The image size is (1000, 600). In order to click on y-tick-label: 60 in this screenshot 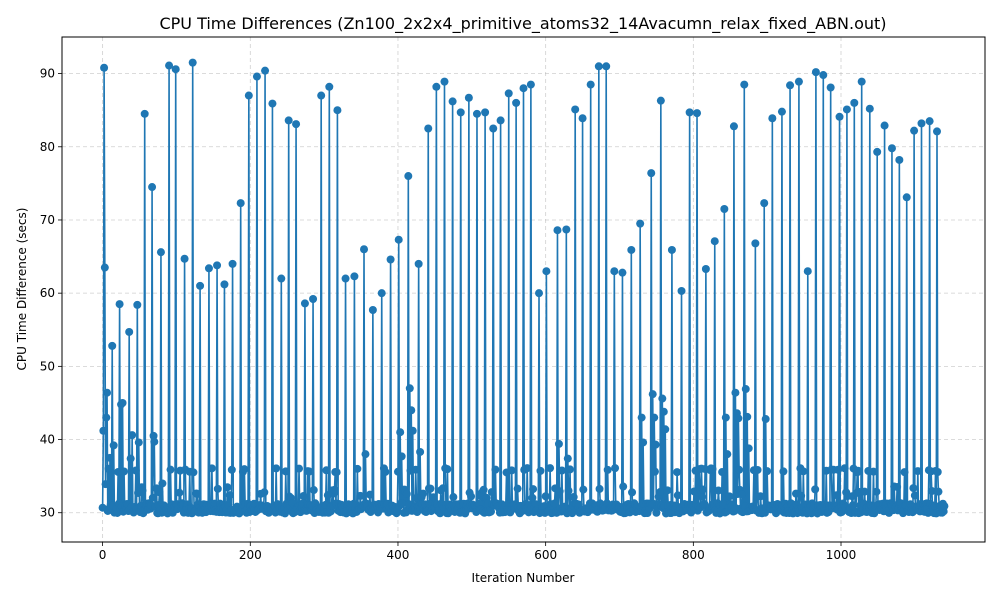, I will do `click(47, 293)`.